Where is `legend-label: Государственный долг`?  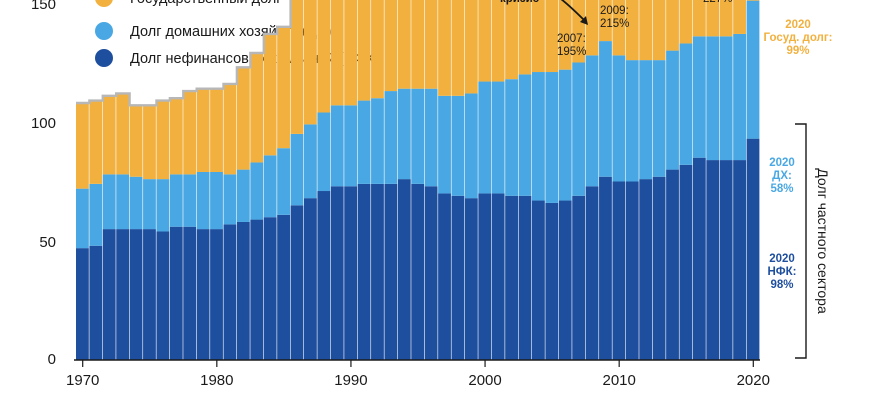
legend-label: Государственный долг is located at coordinates (206, 3).